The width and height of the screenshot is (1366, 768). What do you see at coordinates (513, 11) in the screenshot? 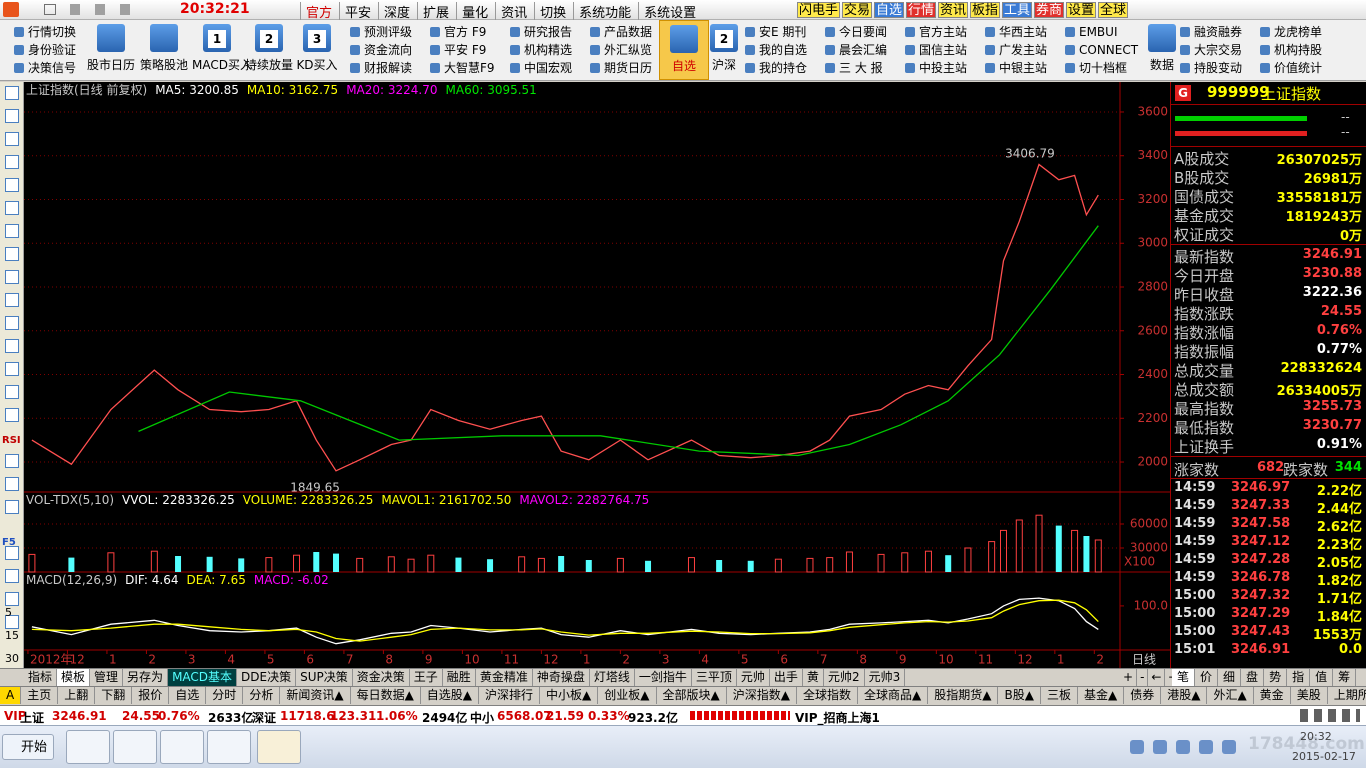
I see `menu-item: 资讯` at bounding box center [513, 11].